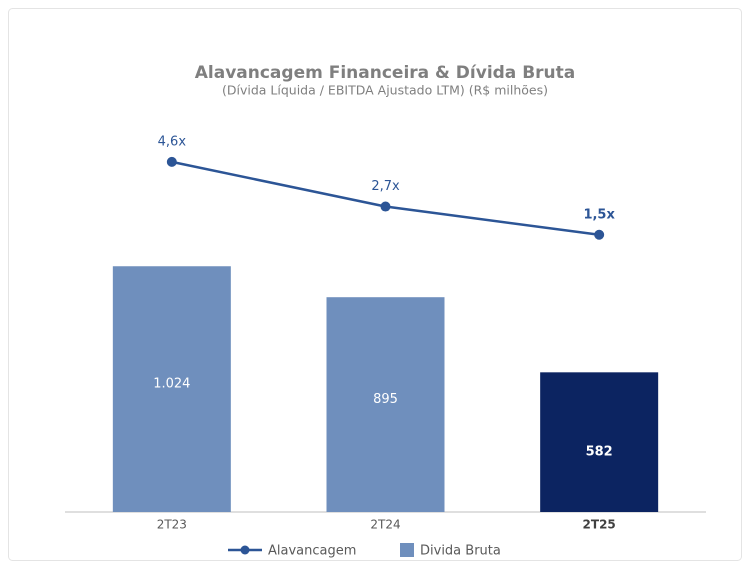  What do you see at coordinates (385, 73) in the screenshot?
I see `chart-title: Alavancagem Financeira & Dívida Bruta` at bounding box center [385, 73].